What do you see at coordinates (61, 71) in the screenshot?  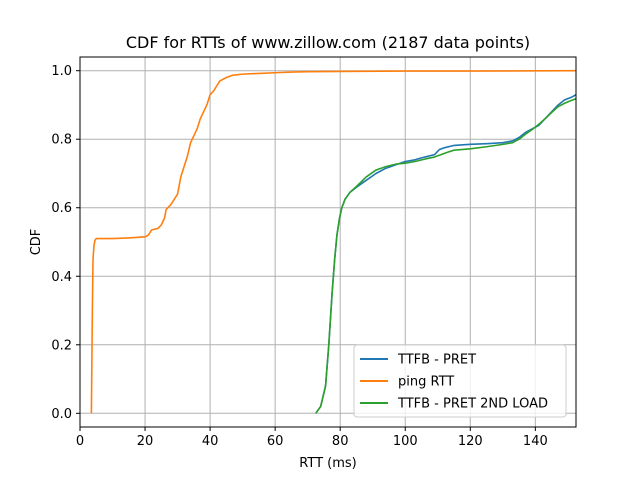 I see `y-tick-label: 1.0` at bounding box center [61, 71].